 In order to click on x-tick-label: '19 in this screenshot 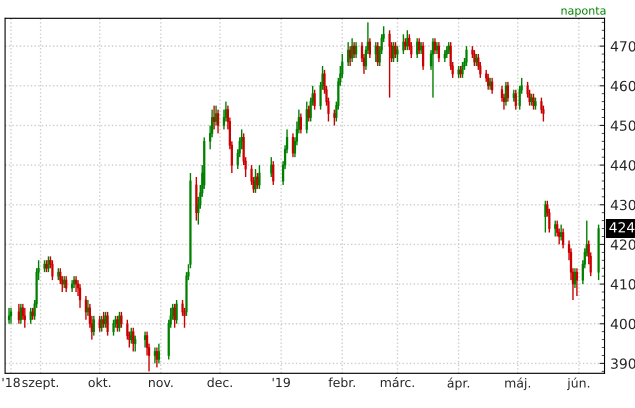, I will do `click(281, 383)`.